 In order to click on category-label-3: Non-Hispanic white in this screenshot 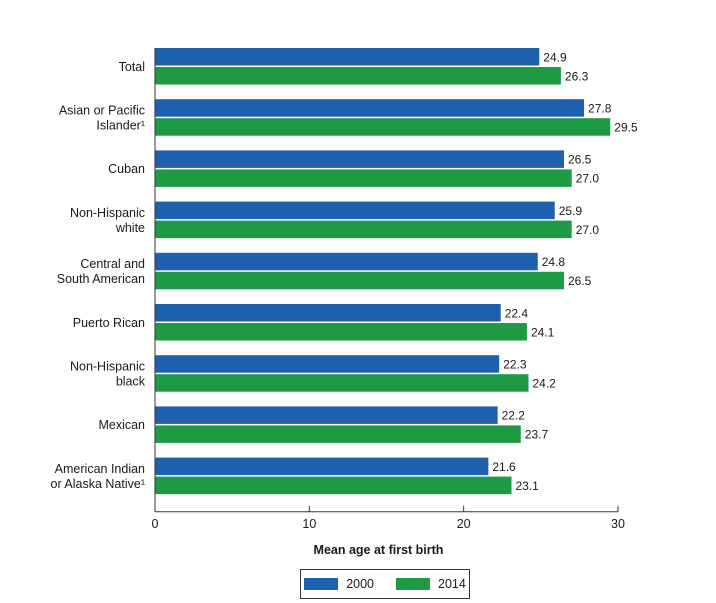, I will do `click(107, 220)`.